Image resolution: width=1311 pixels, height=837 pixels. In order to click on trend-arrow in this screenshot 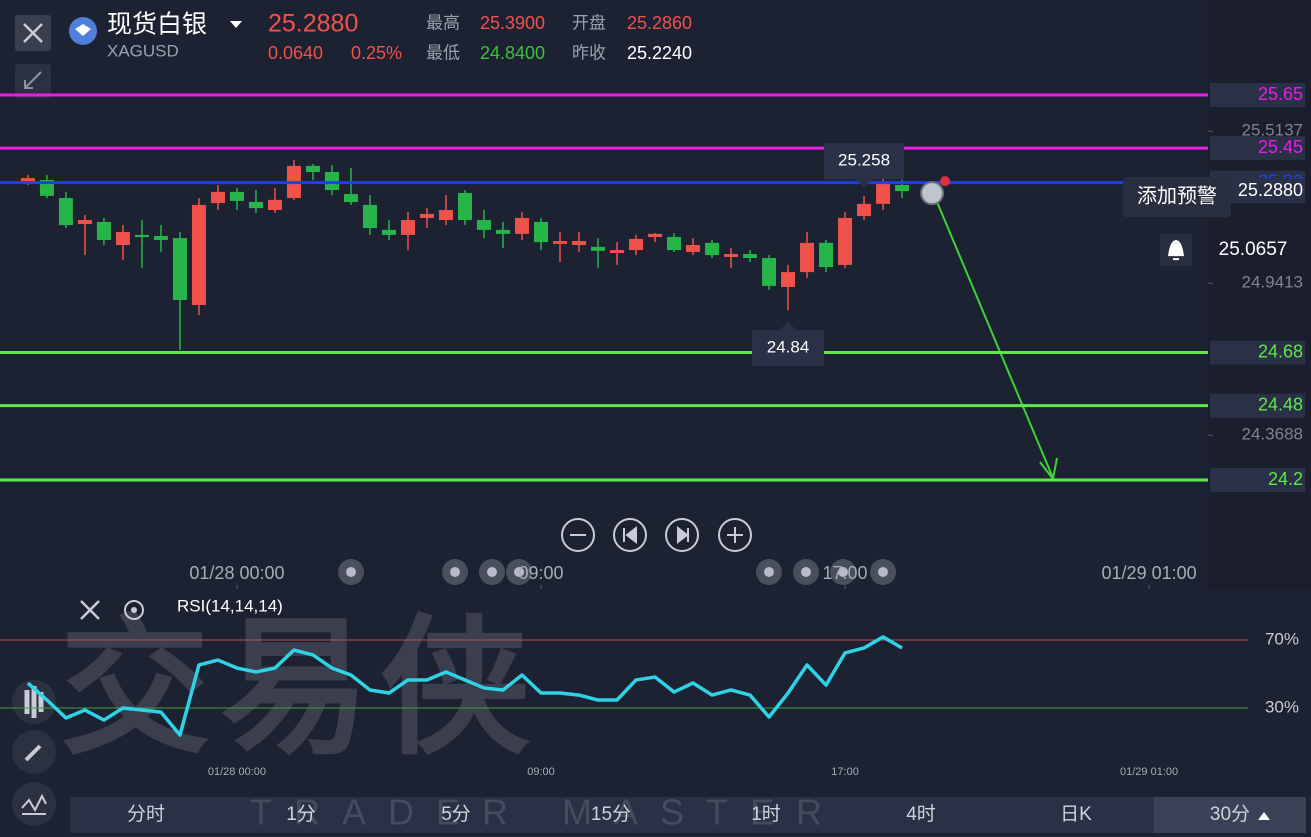, I will do `click(992, 334)`.